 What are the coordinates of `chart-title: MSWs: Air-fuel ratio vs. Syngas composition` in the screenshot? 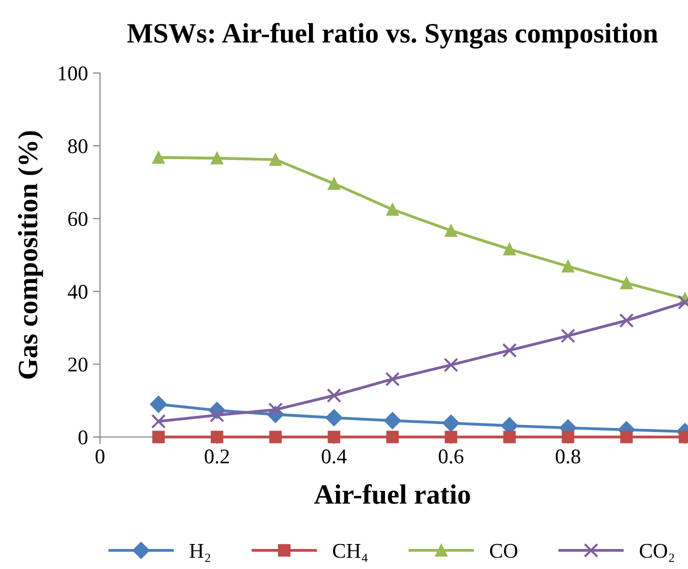 It's located at (392, 35).